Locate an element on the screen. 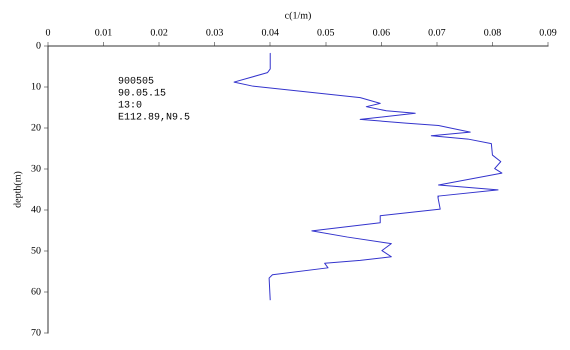  annotation: 900505 is located at coordinates (136, 82).